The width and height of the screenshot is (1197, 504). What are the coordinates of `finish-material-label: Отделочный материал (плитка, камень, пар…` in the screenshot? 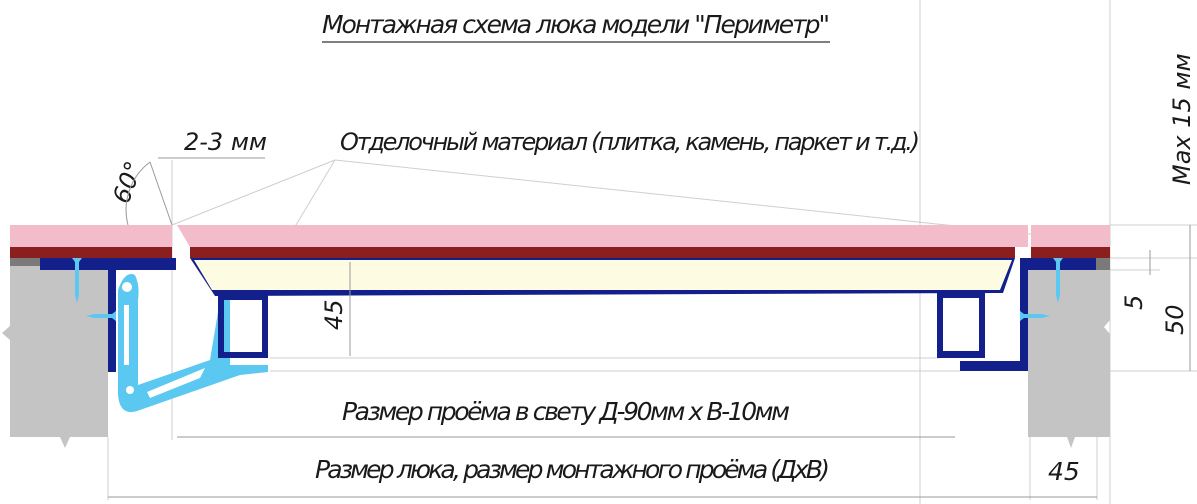 It's located at (630, 142).